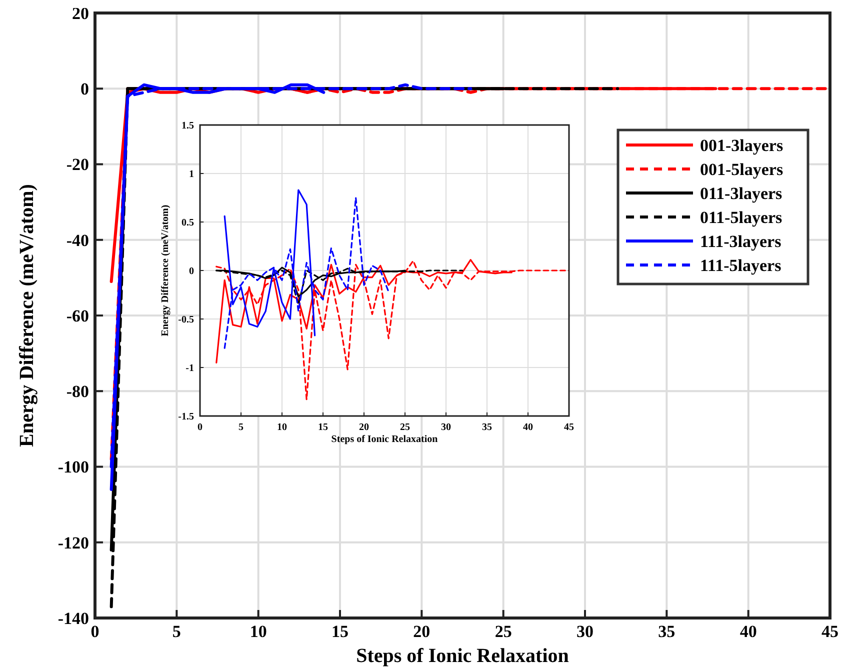 The height and width of the screenshot is (669, 847). I want to click on y-tick-label: -20, so click(77, 164).